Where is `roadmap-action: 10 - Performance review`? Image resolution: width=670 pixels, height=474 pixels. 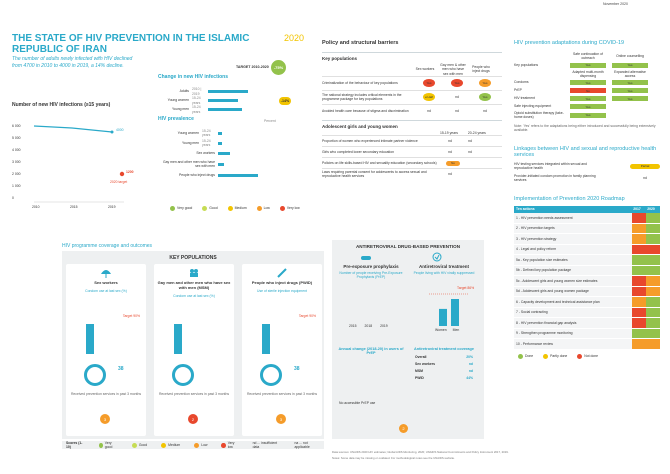 roadmap-action: 10 - Performance review is located at coordinates (534, 343).